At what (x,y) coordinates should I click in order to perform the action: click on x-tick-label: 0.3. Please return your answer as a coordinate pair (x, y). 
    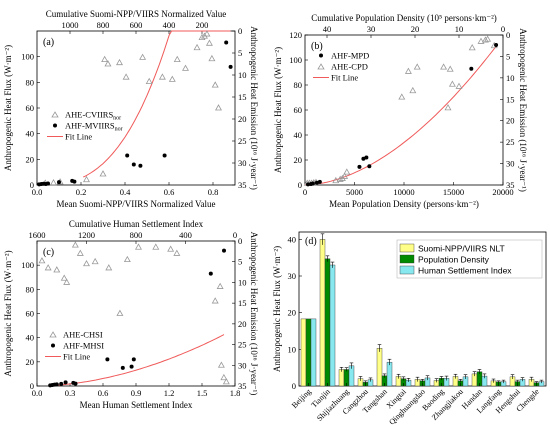
    Looking at the image, I should click on (70, 393).